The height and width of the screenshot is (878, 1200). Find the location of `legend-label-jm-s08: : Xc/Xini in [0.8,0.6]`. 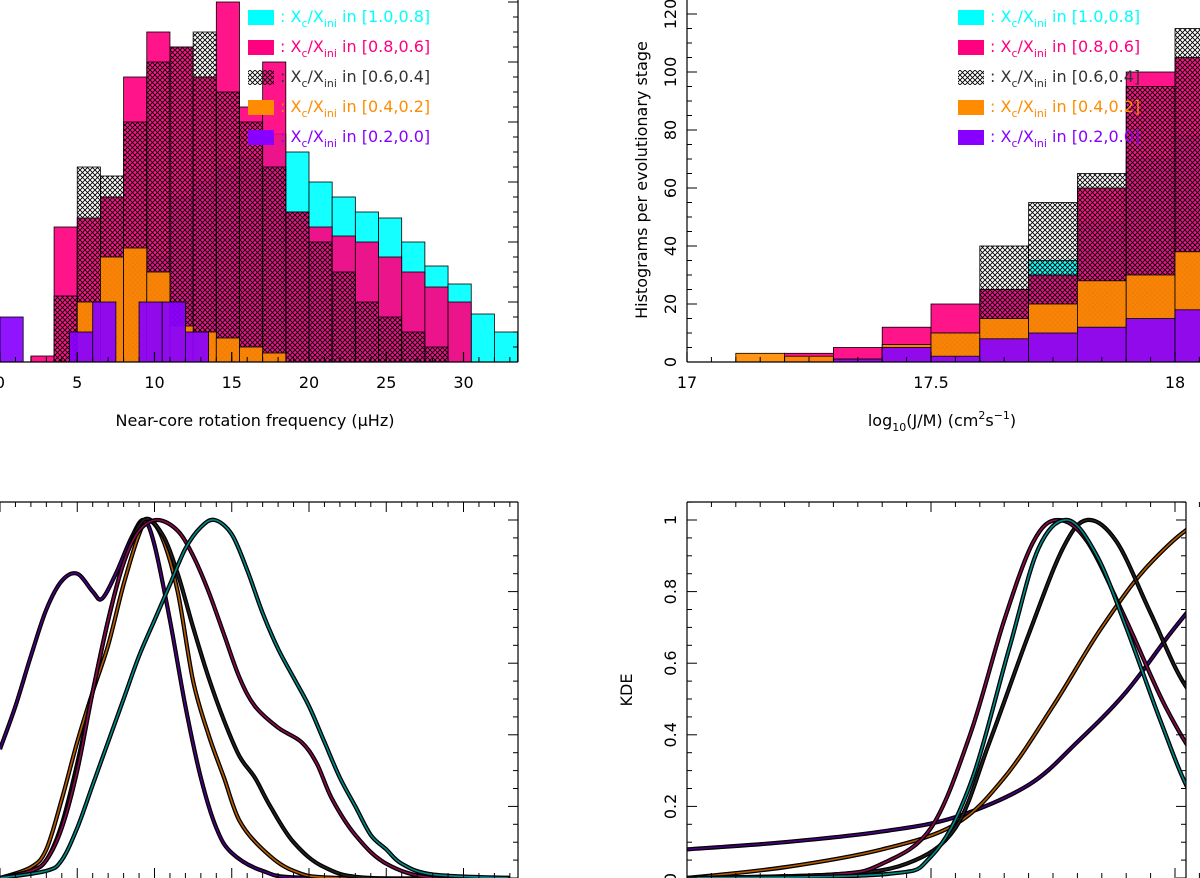

legend-label-jm-s08: : Xc/Xini in [0.8,0.6] is located at coordinates (1065, 48).